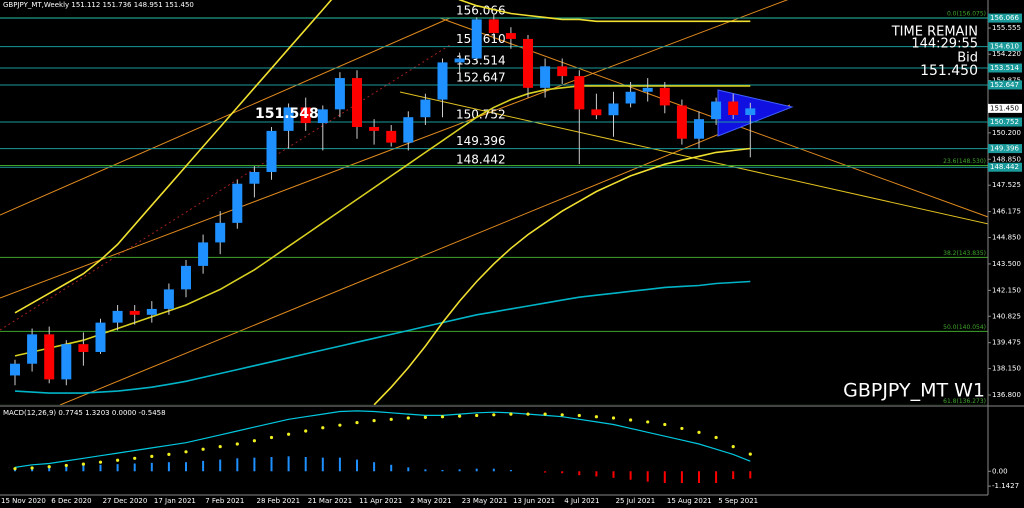 The image size is (1024, 508). I want to click on level-label: 153.514, so click(481, 61).